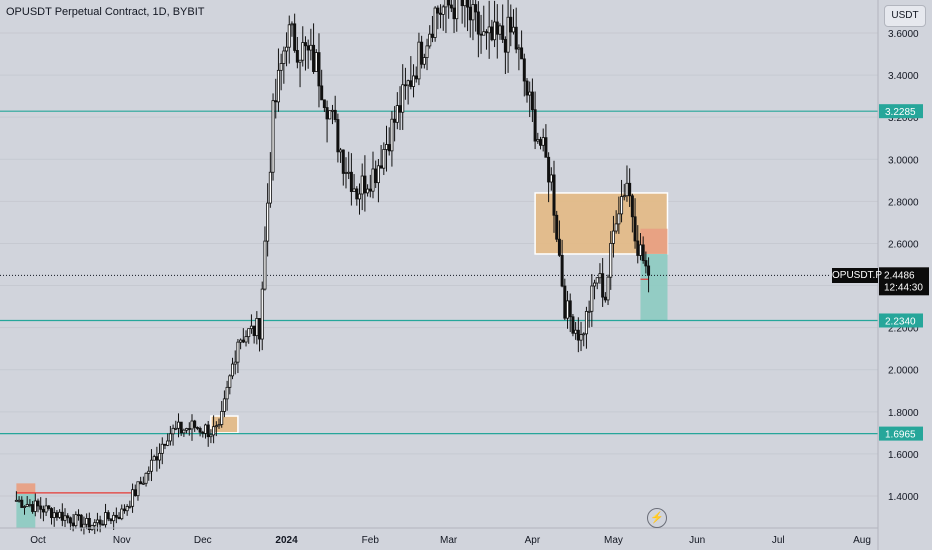  I want to click on x-tick-label: Nov, so click(122, 540).